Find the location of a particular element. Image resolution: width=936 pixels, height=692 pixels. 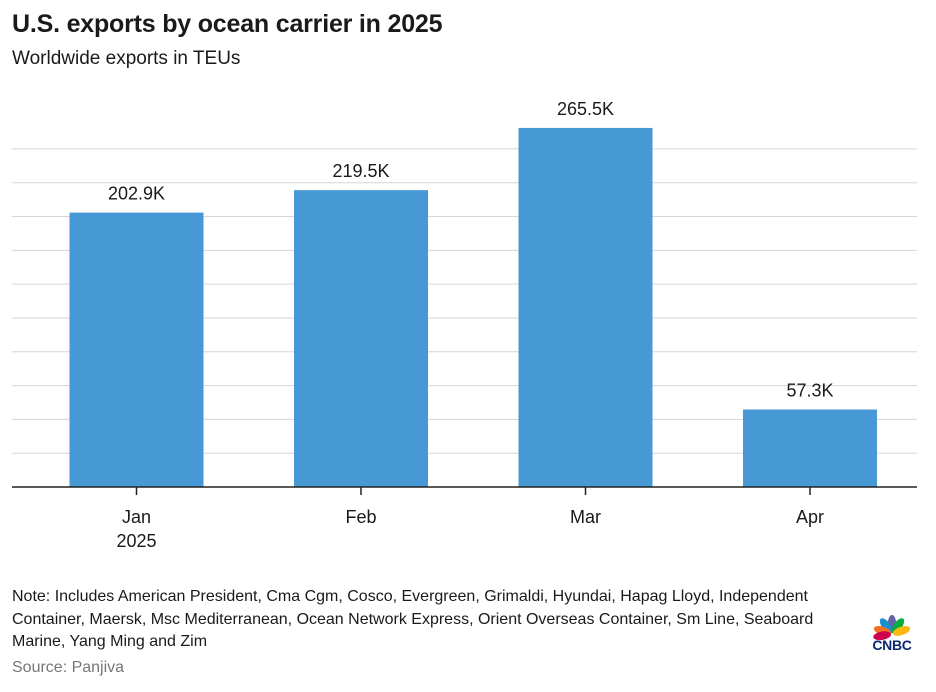

bar-feb is located at coordinates (361, 338).